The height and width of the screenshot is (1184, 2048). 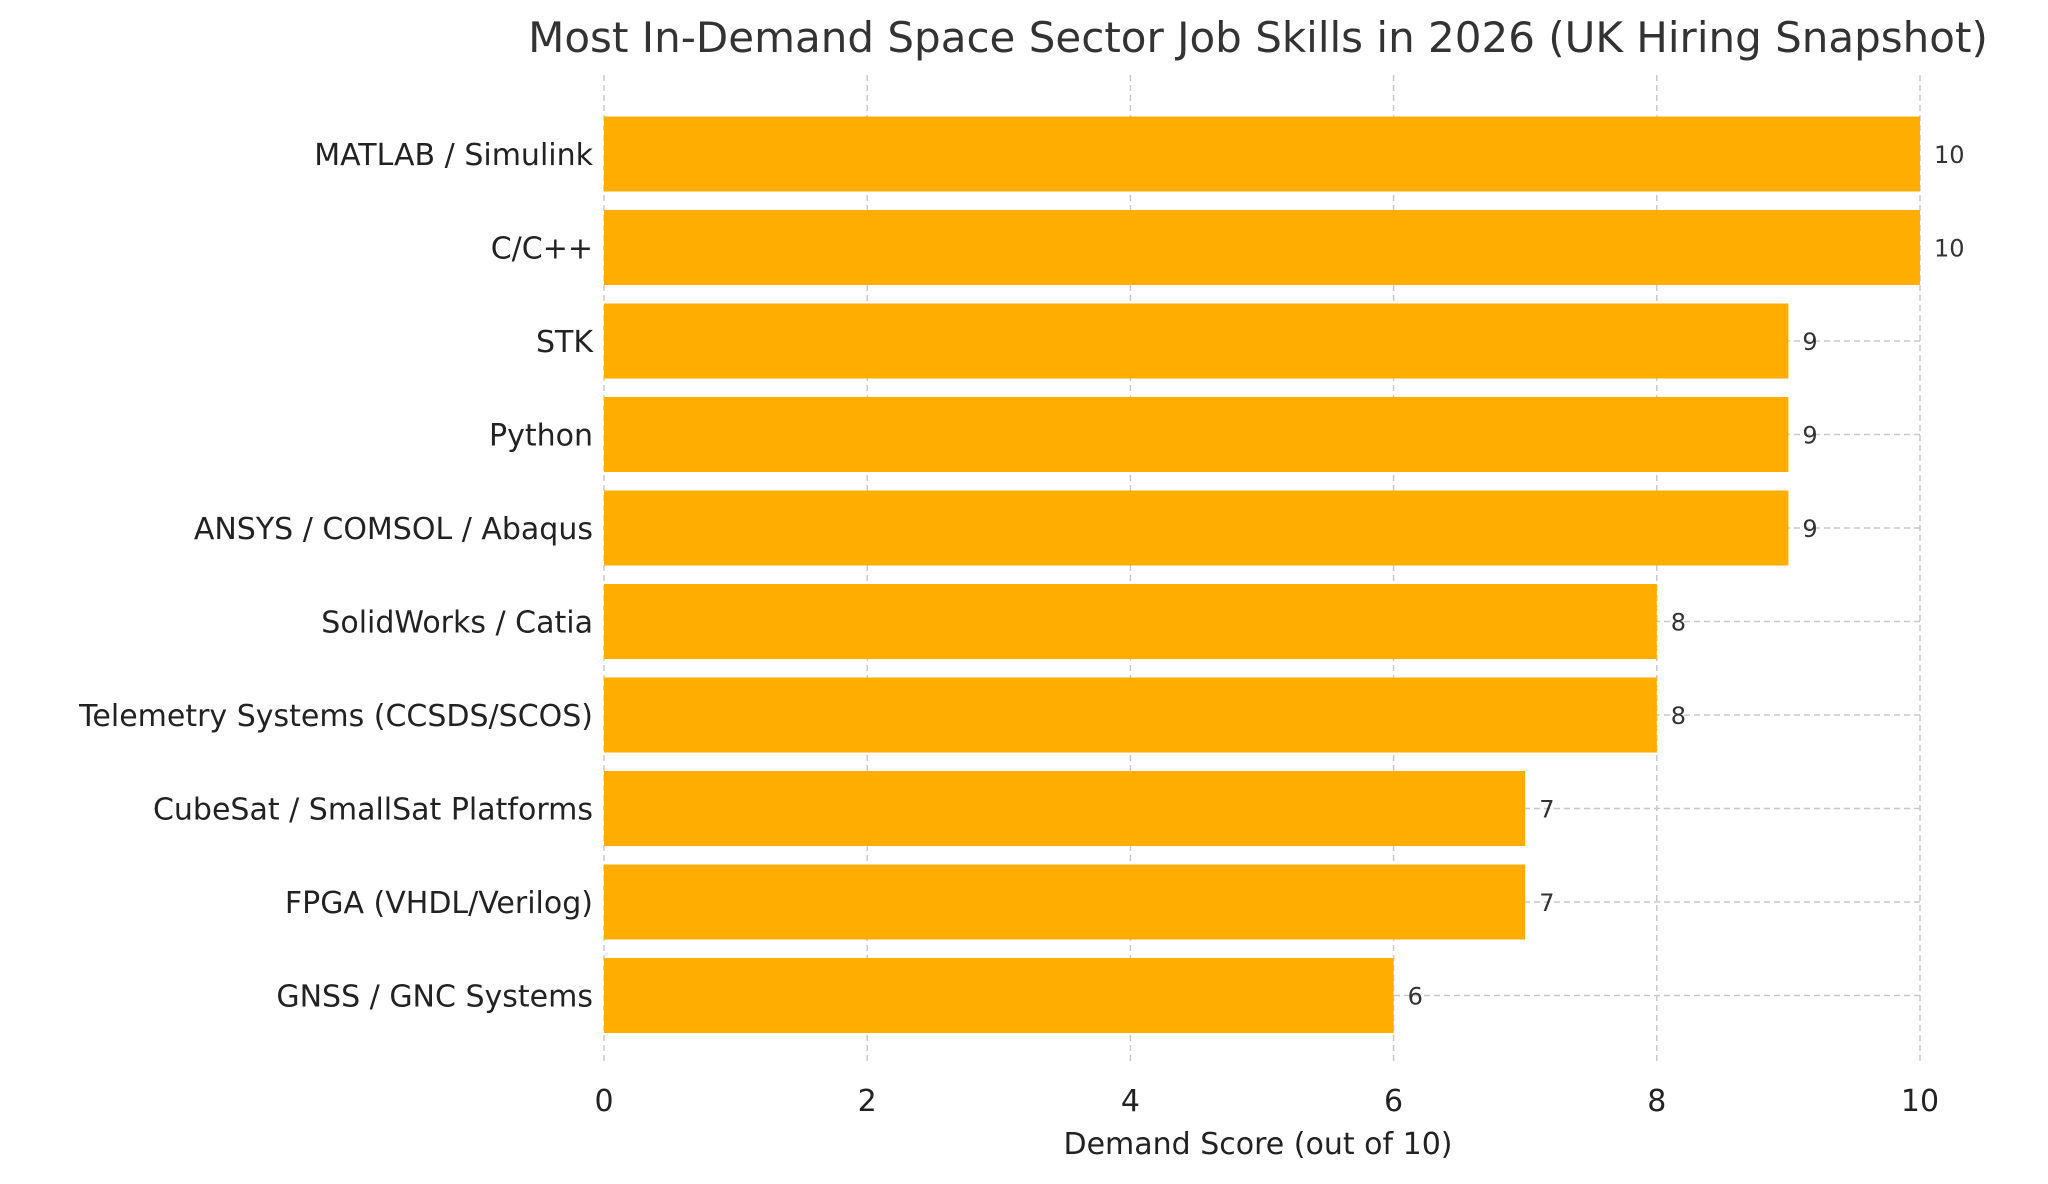 What do you see at coordinates (1656, 1101) in the screenshot?
I see `x-tick-label: 8` at bounding box center [1656, 1101].